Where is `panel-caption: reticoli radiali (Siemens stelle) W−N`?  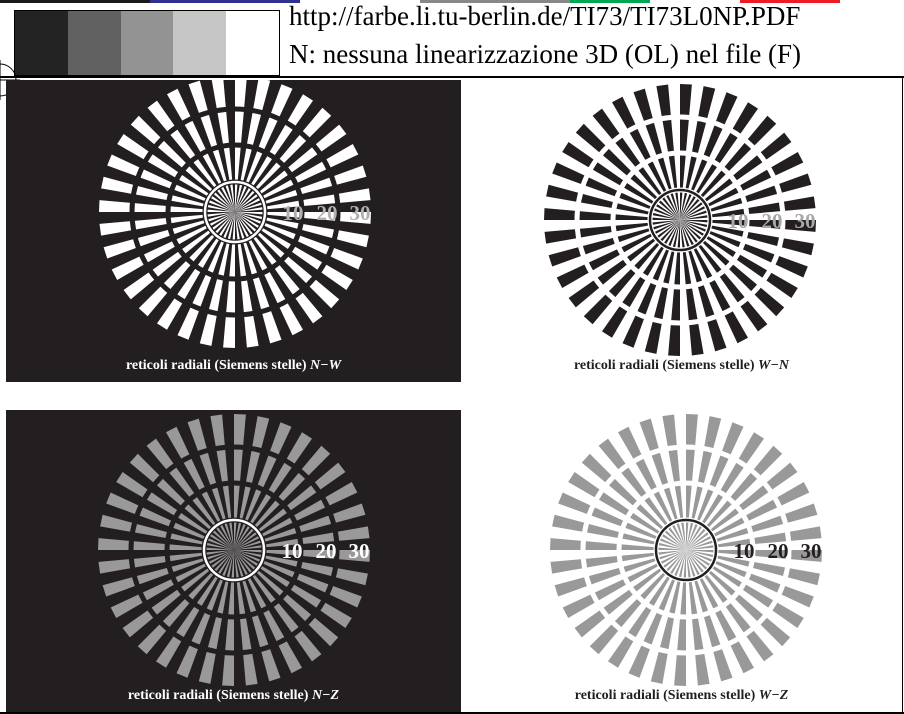 panel-caption: reticoli radiali (Siemens stelle) W−N is located at coordinates (681, 365).